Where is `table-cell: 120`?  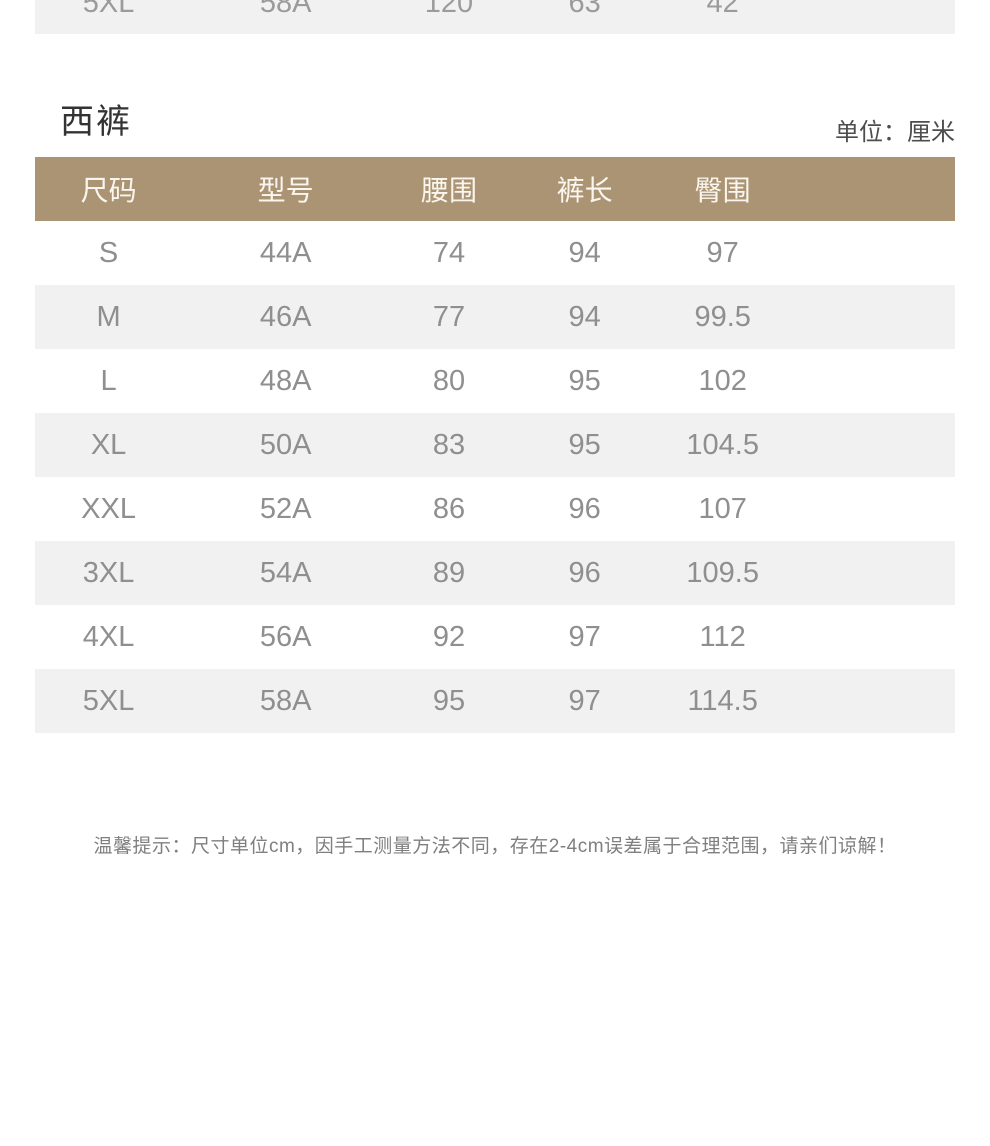
table-cell: 120 is located at coordinates (449, 17).